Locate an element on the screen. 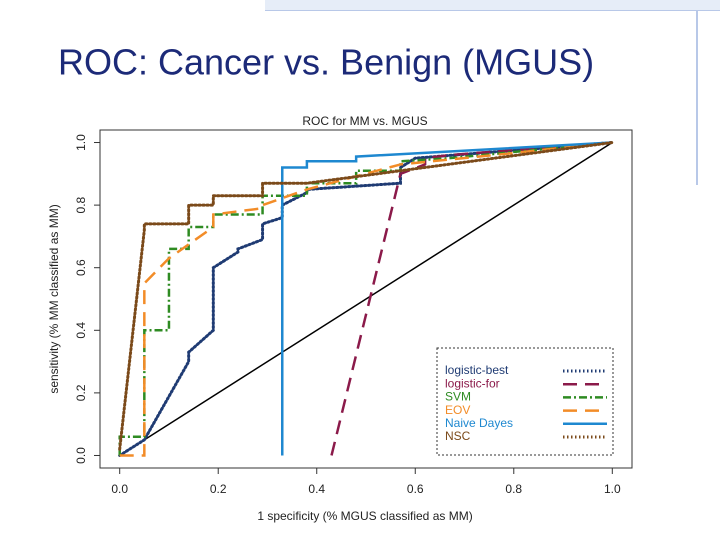 Image resolution: width=720 pixels, height=540 pixels. x-tick-label: 0.6 is located at coordinates (415, 489).